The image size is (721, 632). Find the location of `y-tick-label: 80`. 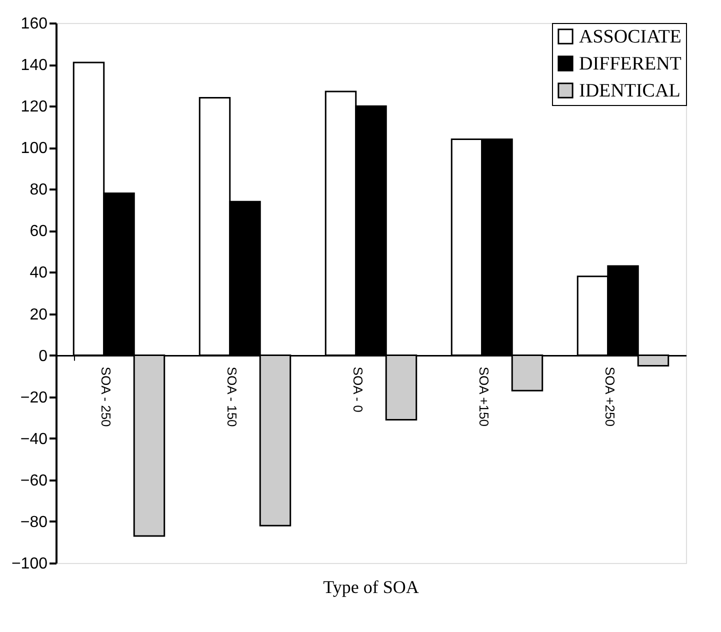

y-tick-label: 80 is located at coordinates (39, 190).